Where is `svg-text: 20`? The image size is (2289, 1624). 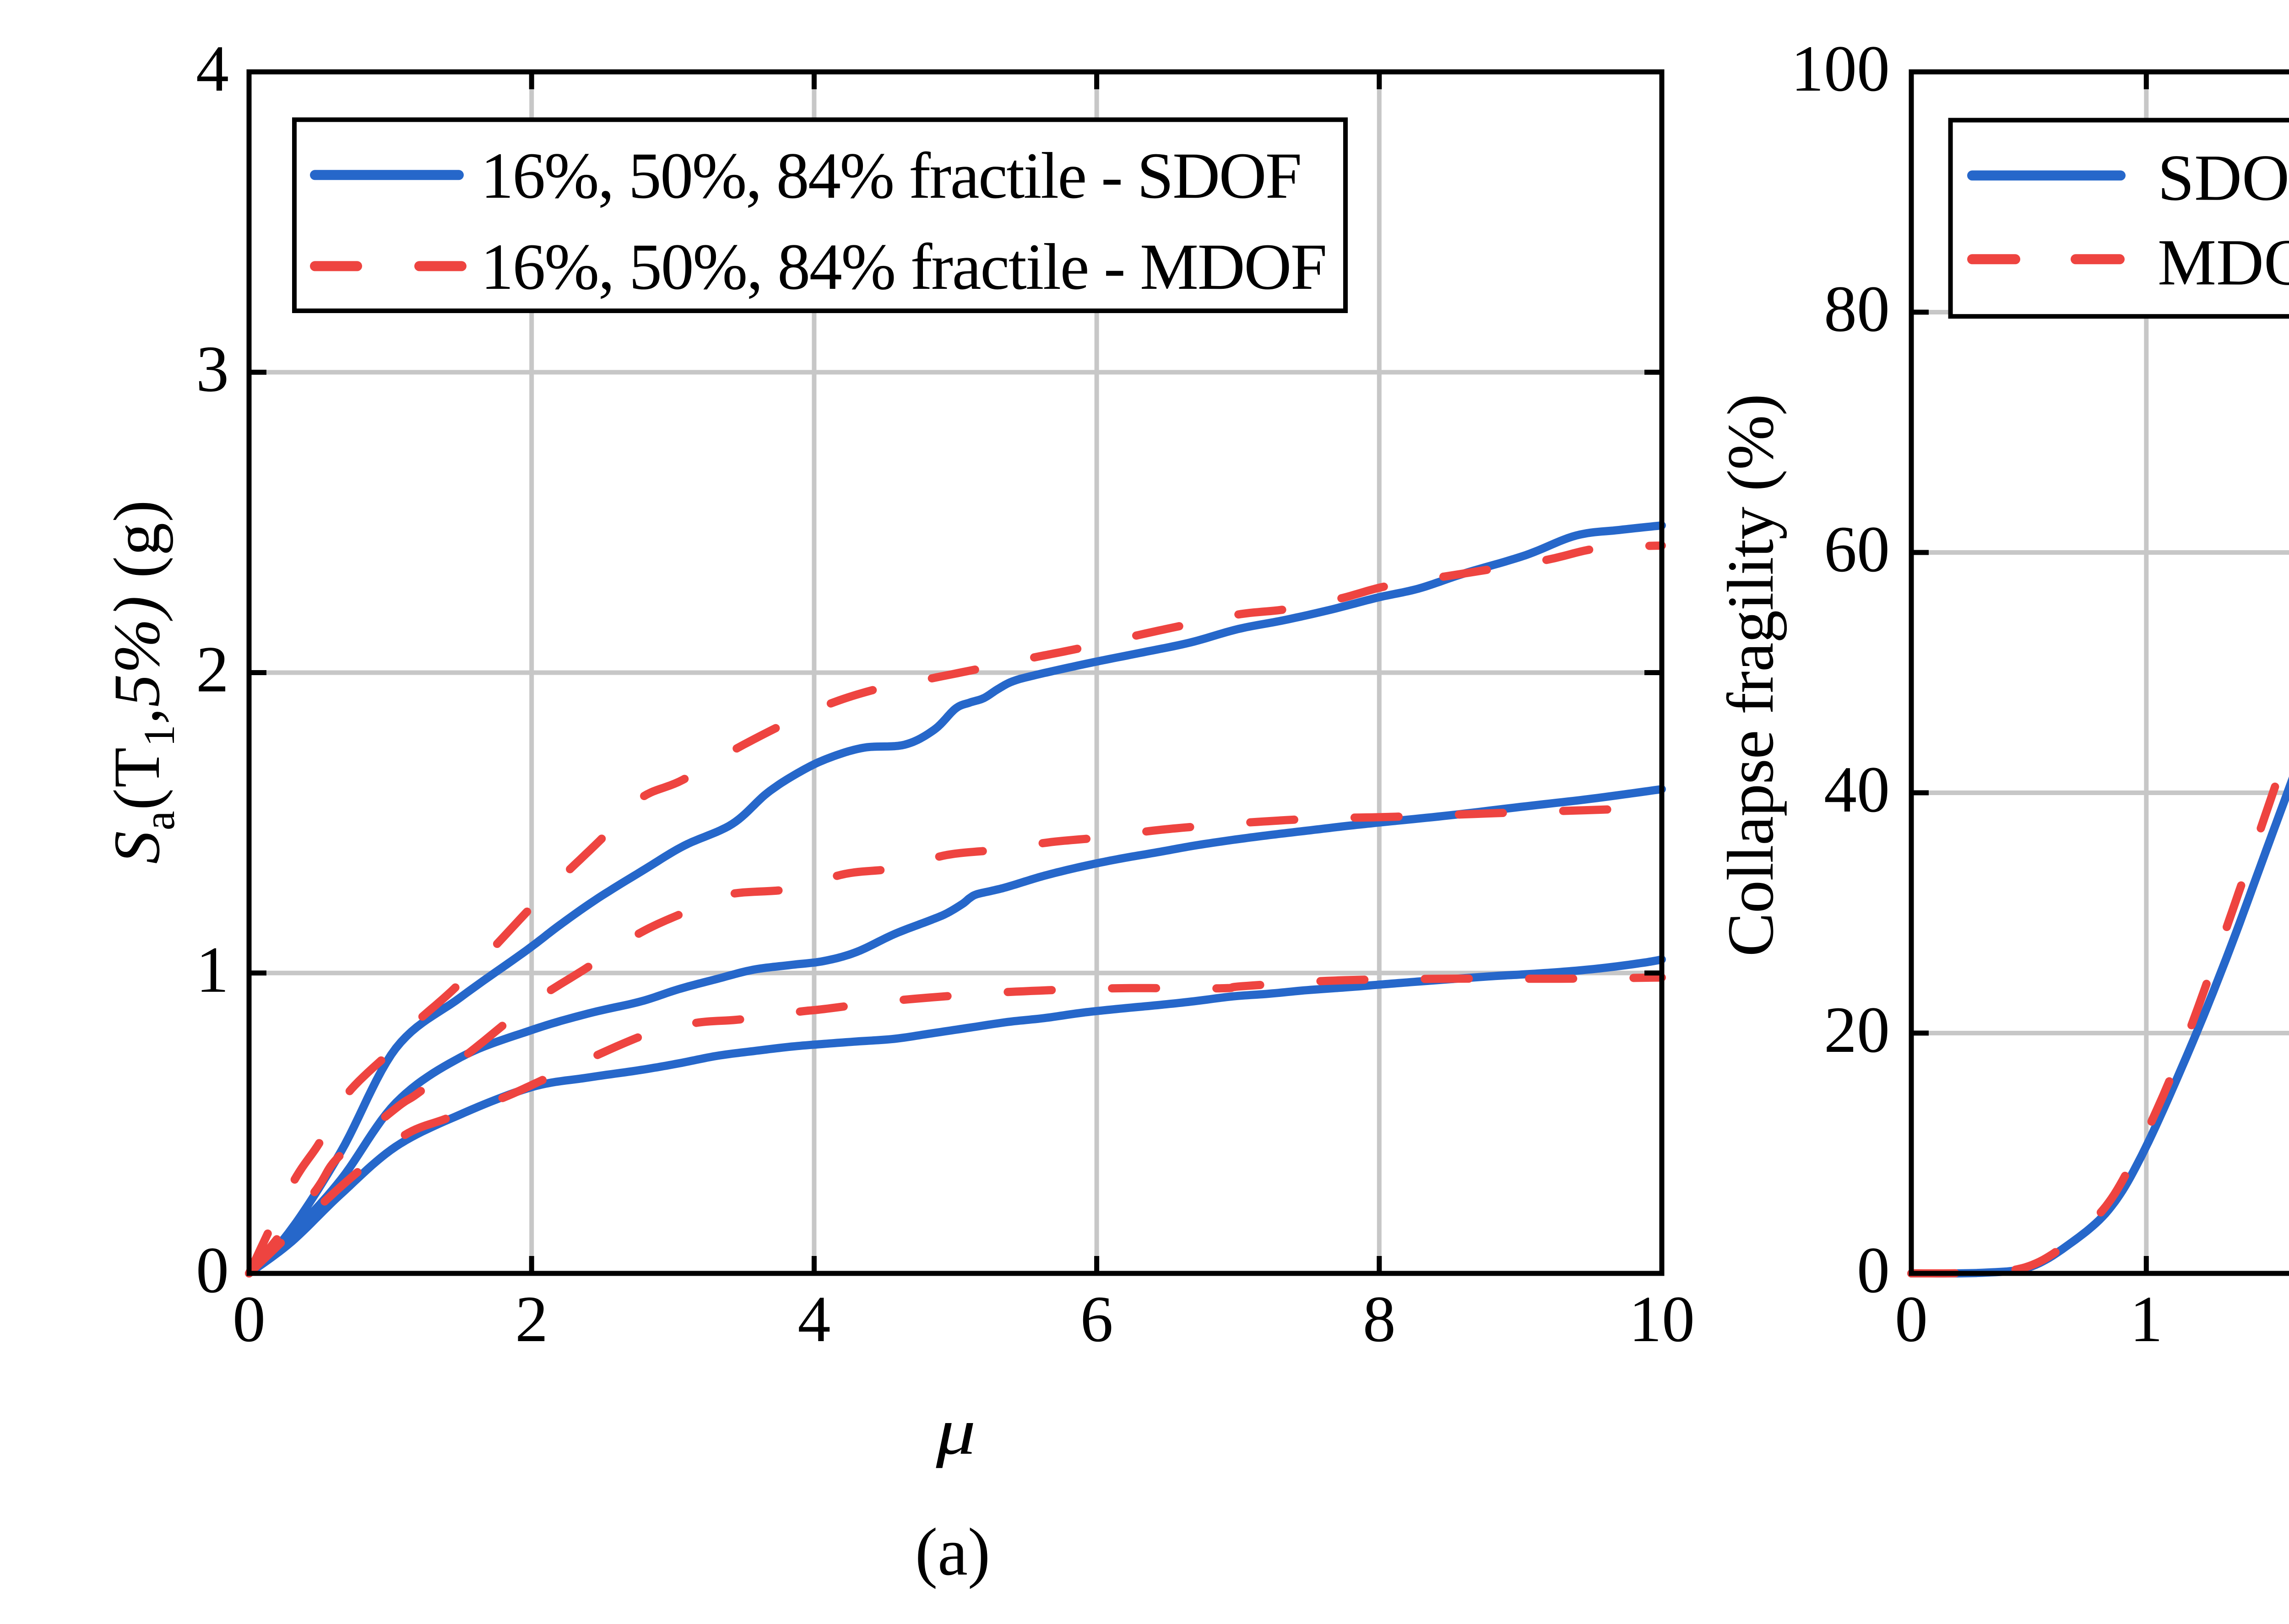
svg-text: 20 is located at coordinates (1857, 1030).